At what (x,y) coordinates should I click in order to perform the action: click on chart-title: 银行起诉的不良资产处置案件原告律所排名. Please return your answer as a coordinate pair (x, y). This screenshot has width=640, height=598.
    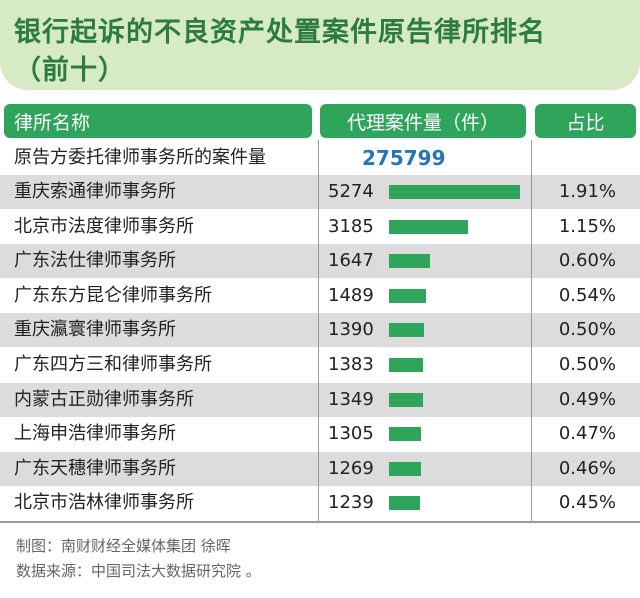
    Looking at the image, I should click on (280, 32).